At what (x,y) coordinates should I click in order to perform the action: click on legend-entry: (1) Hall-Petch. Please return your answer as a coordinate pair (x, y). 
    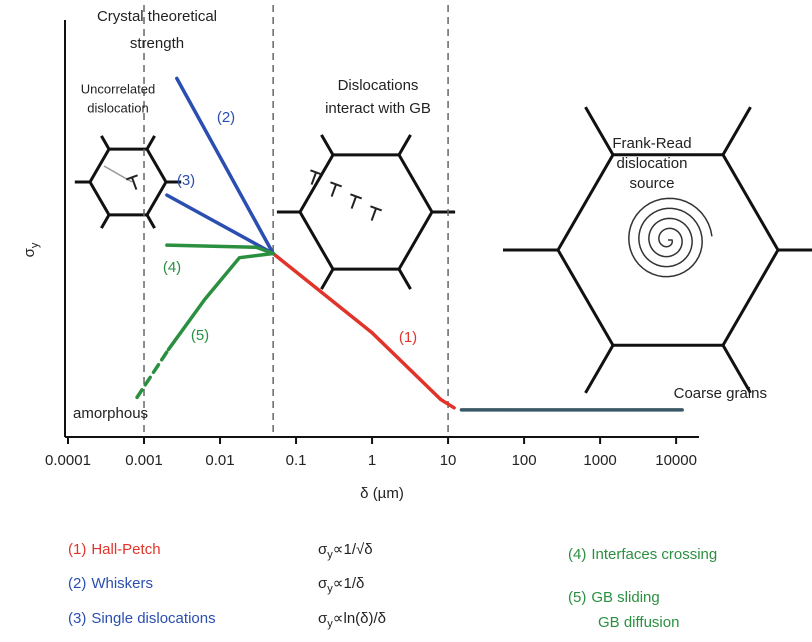
    Looking at the image, I should click on (114, 549).